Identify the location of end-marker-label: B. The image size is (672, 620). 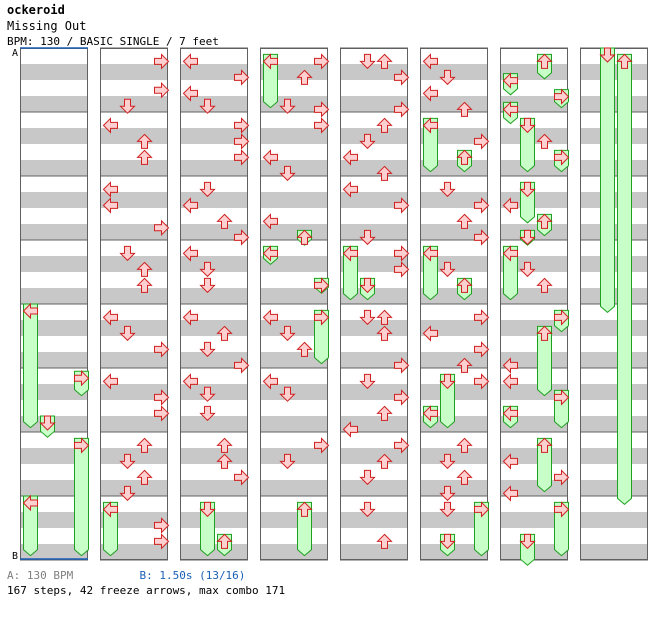
(15, 556).